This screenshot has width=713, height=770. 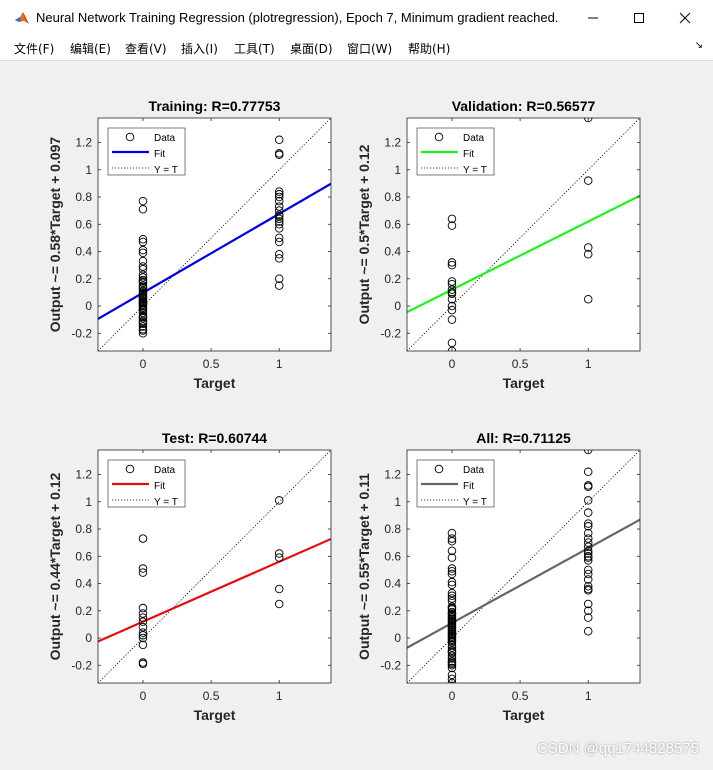 I want to click on y-tick-label: 0, so click(x=397, y=306).